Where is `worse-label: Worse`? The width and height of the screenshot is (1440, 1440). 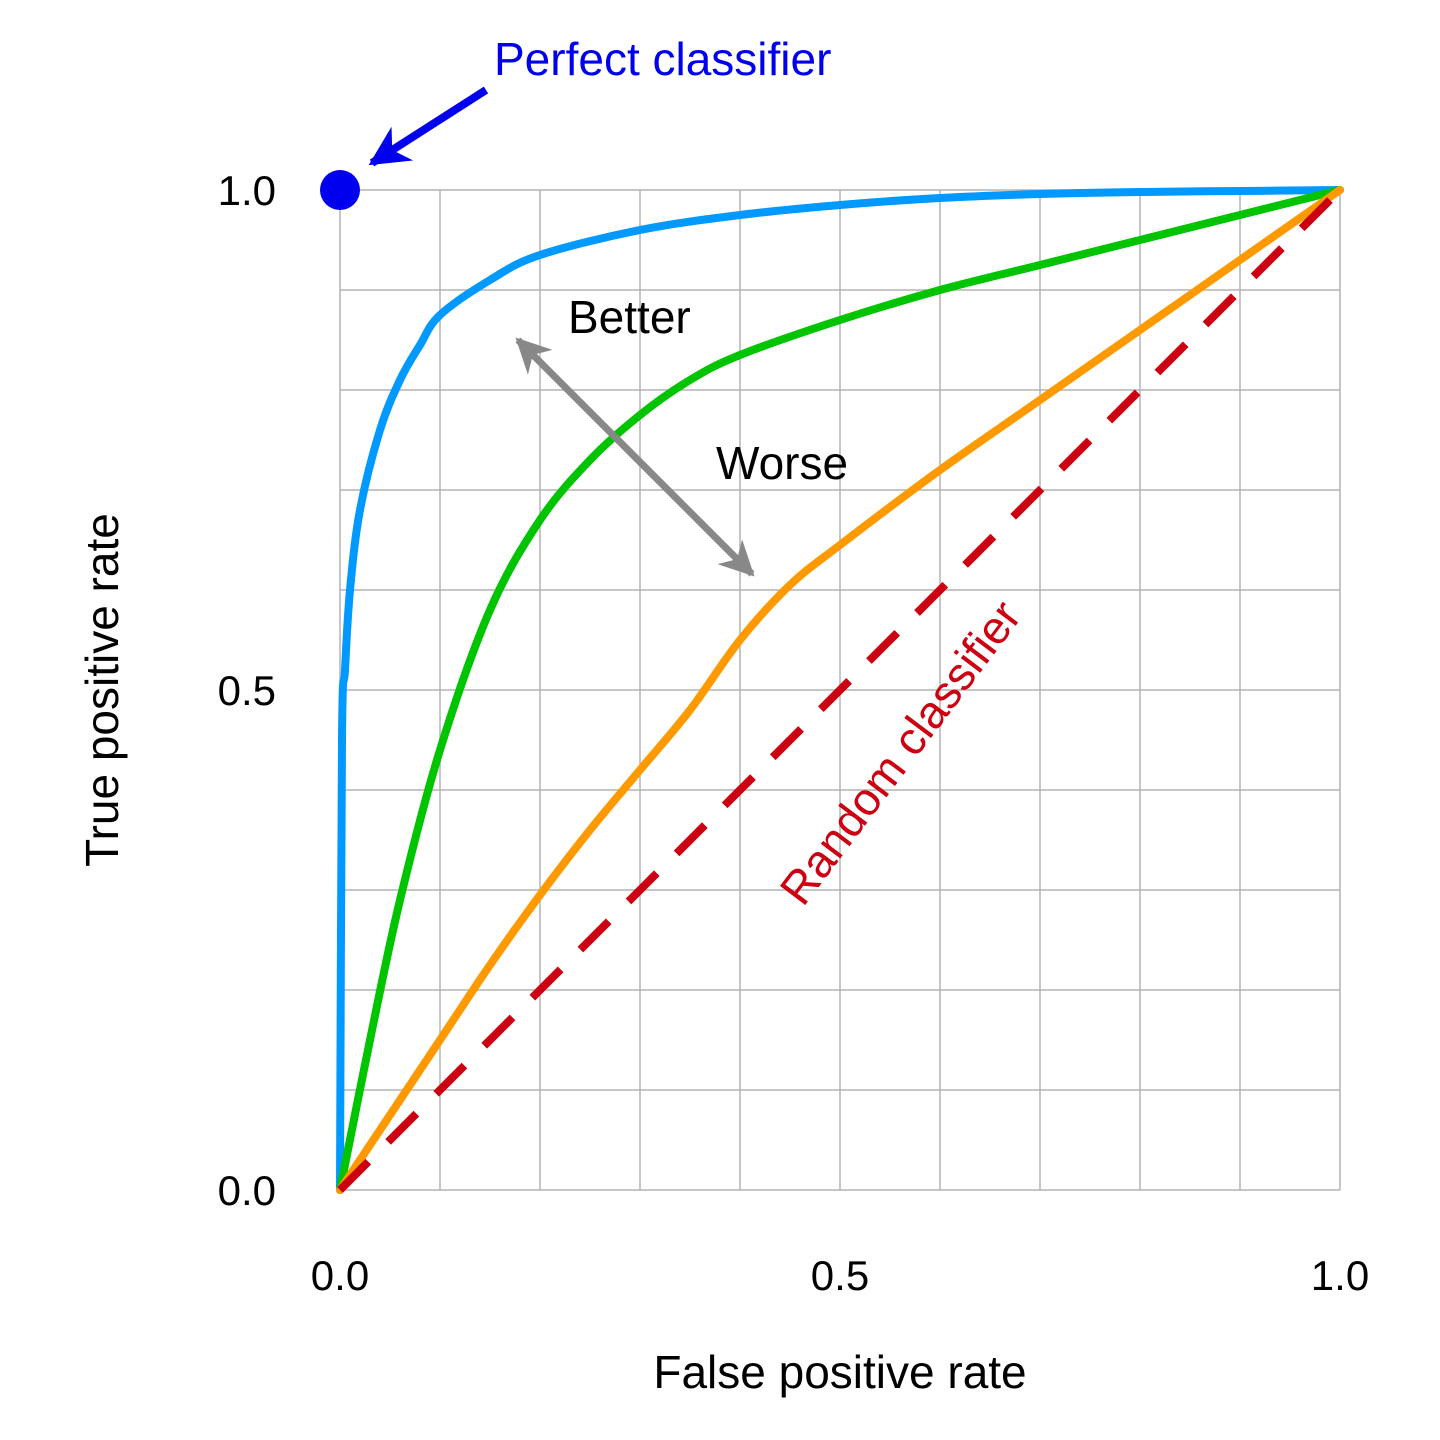 worse-label: Worse is located at coordinates (782, 463).